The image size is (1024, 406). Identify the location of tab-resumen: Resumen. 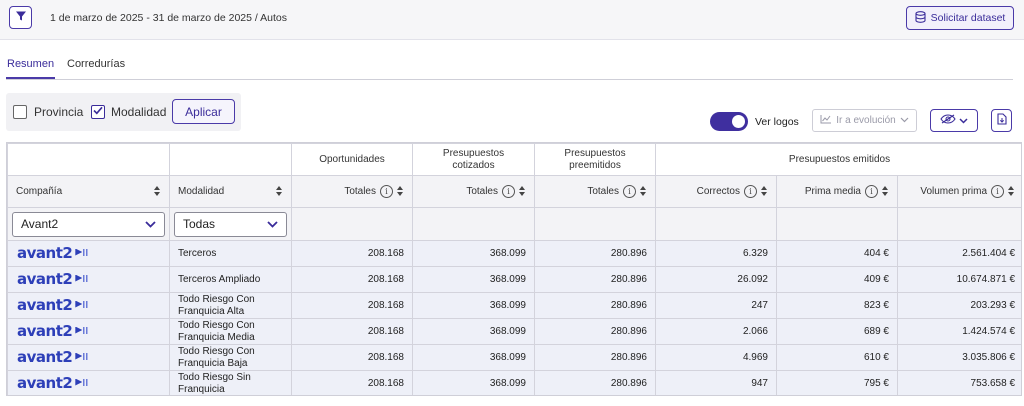
(31, 64).